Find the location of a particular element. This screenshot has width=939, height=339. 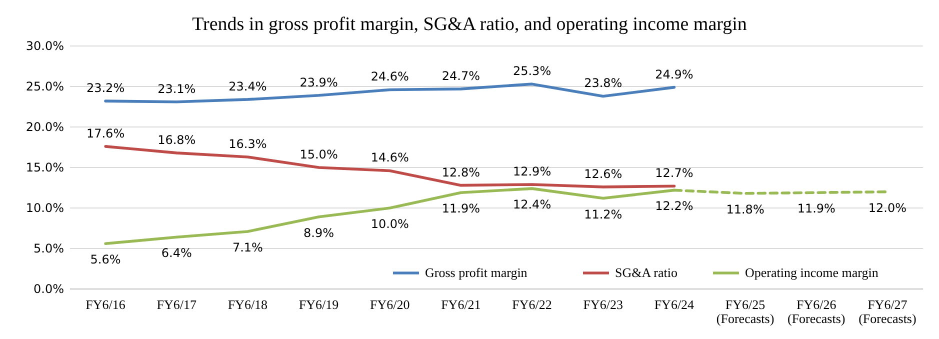

data-label: 11.8% is located at coordinates (745, 209).